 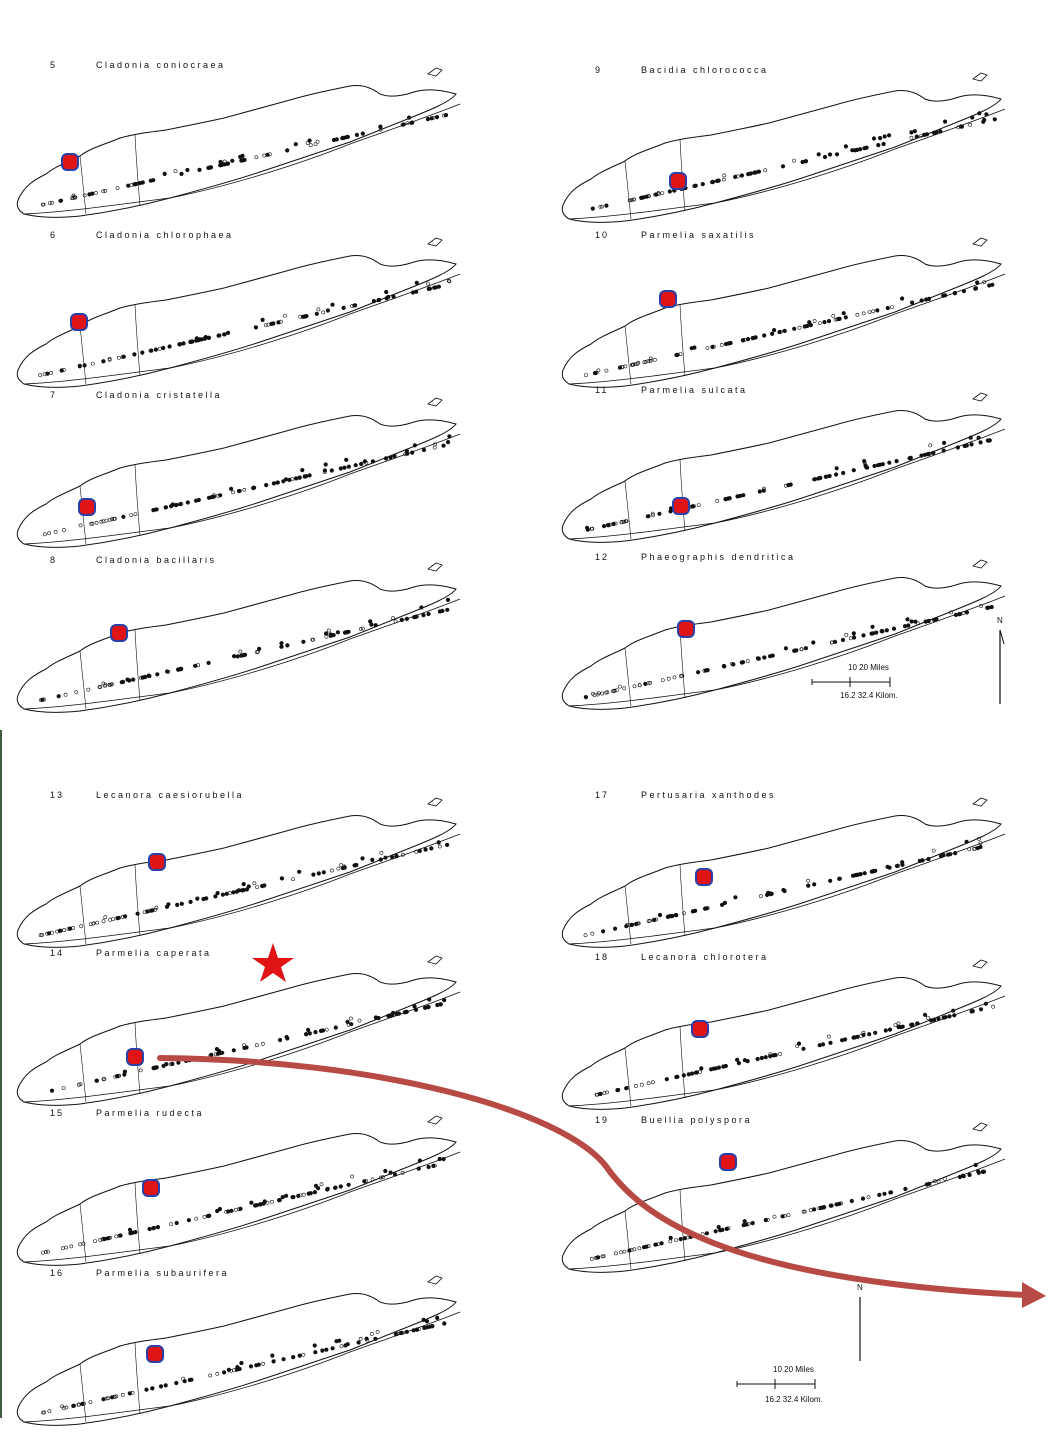 What do you see at coordinates (835, 1390) in the screenshot?
I see `scale-bar-bottom: 10 20 Miles 16.2 32.4 Kilom.` at bounding box center [835, 1390].